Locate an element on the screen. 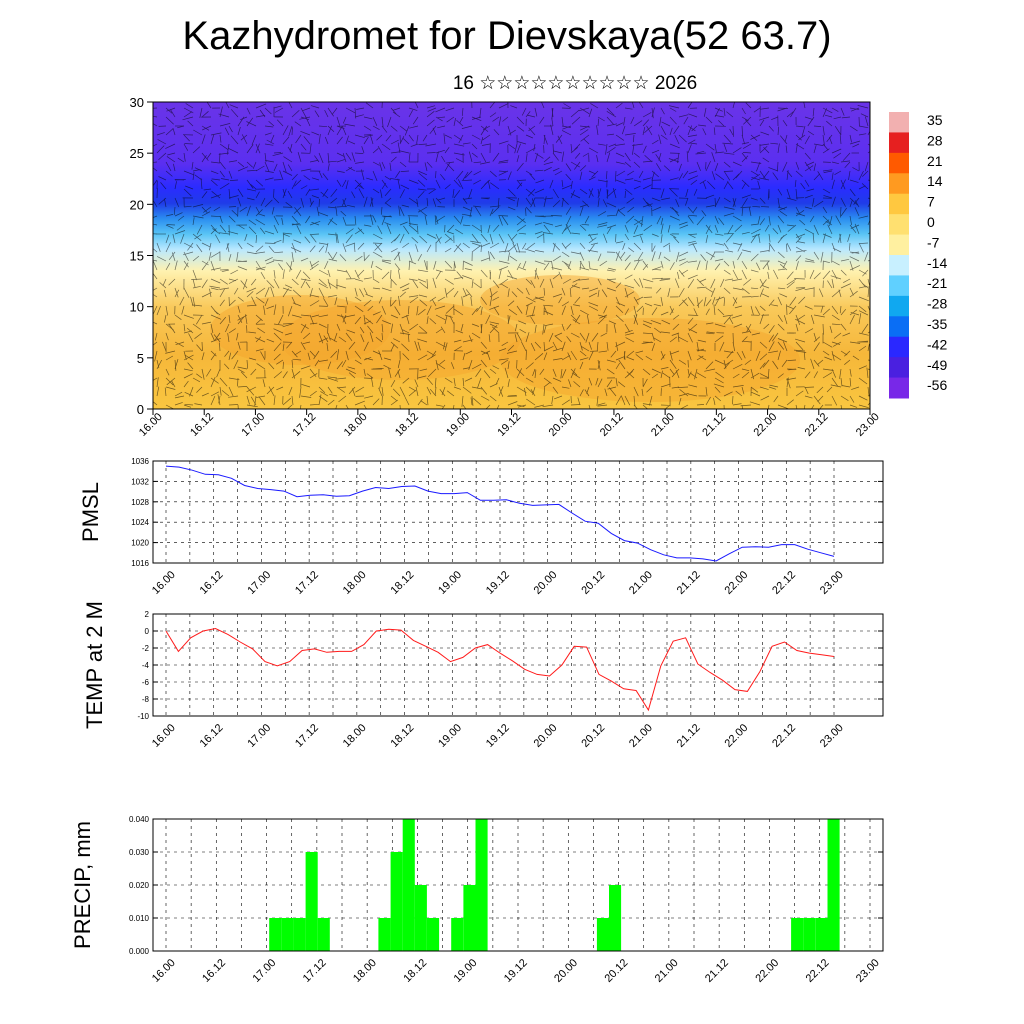  x-tick-label: 21.00 is located at coordinates (641, 736).